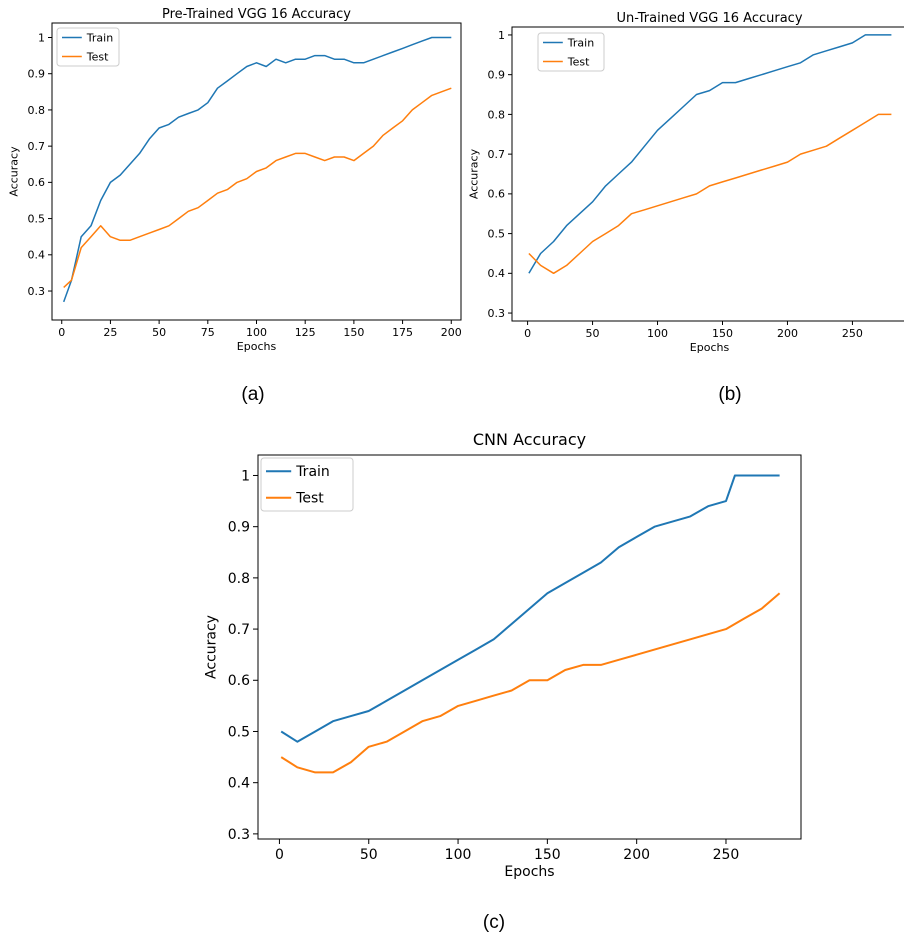 This screenshot has width=904, height=940. I want to click on x-tick-label: 175, so click(402, 332).